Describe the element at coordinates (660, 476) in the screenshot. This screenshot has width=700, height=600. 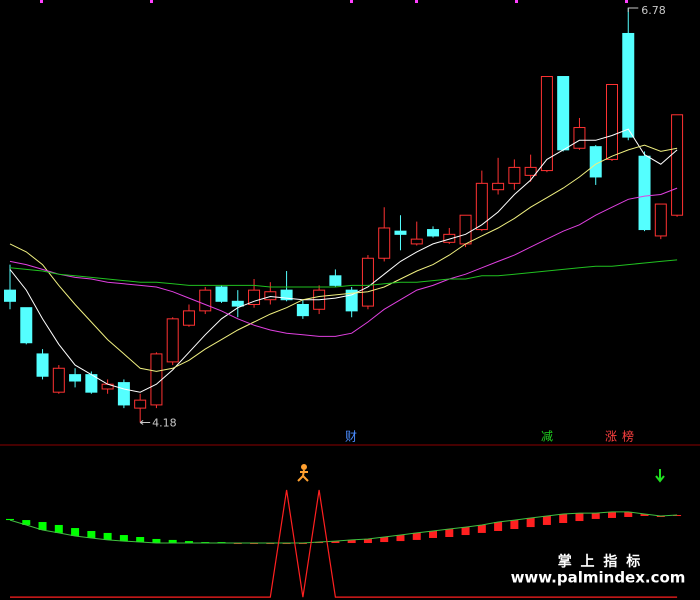
I see `sell-arrow` at that location.